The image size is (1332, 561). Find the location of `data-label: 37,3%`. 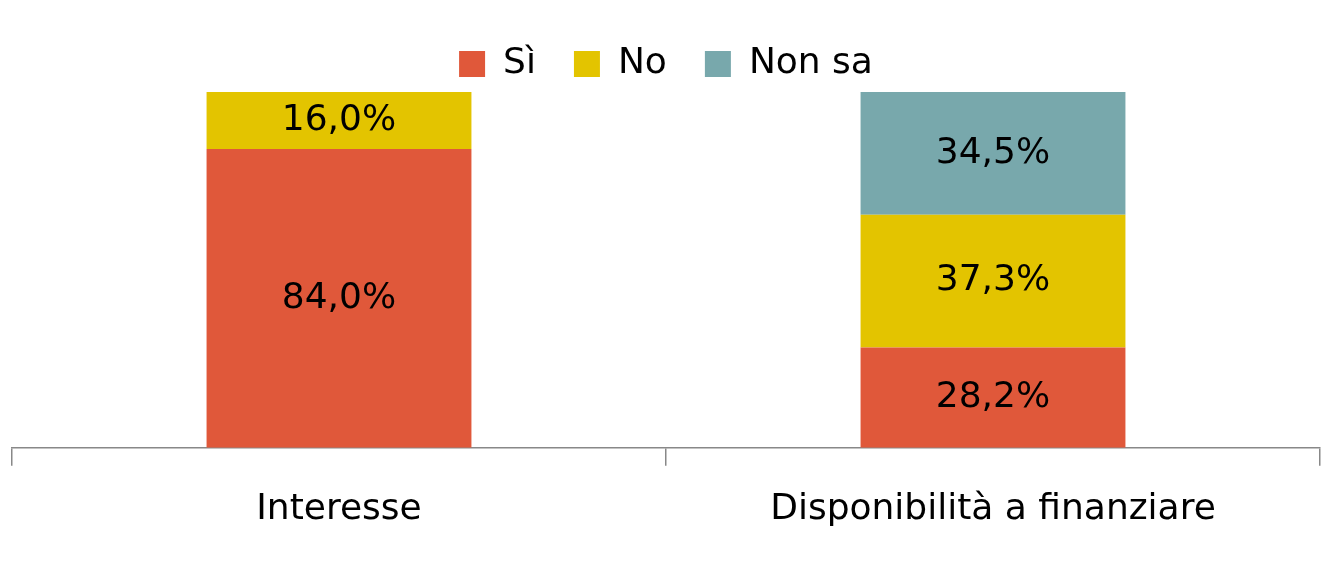

data-label: 37,3% is located at coordinates (993, 278).